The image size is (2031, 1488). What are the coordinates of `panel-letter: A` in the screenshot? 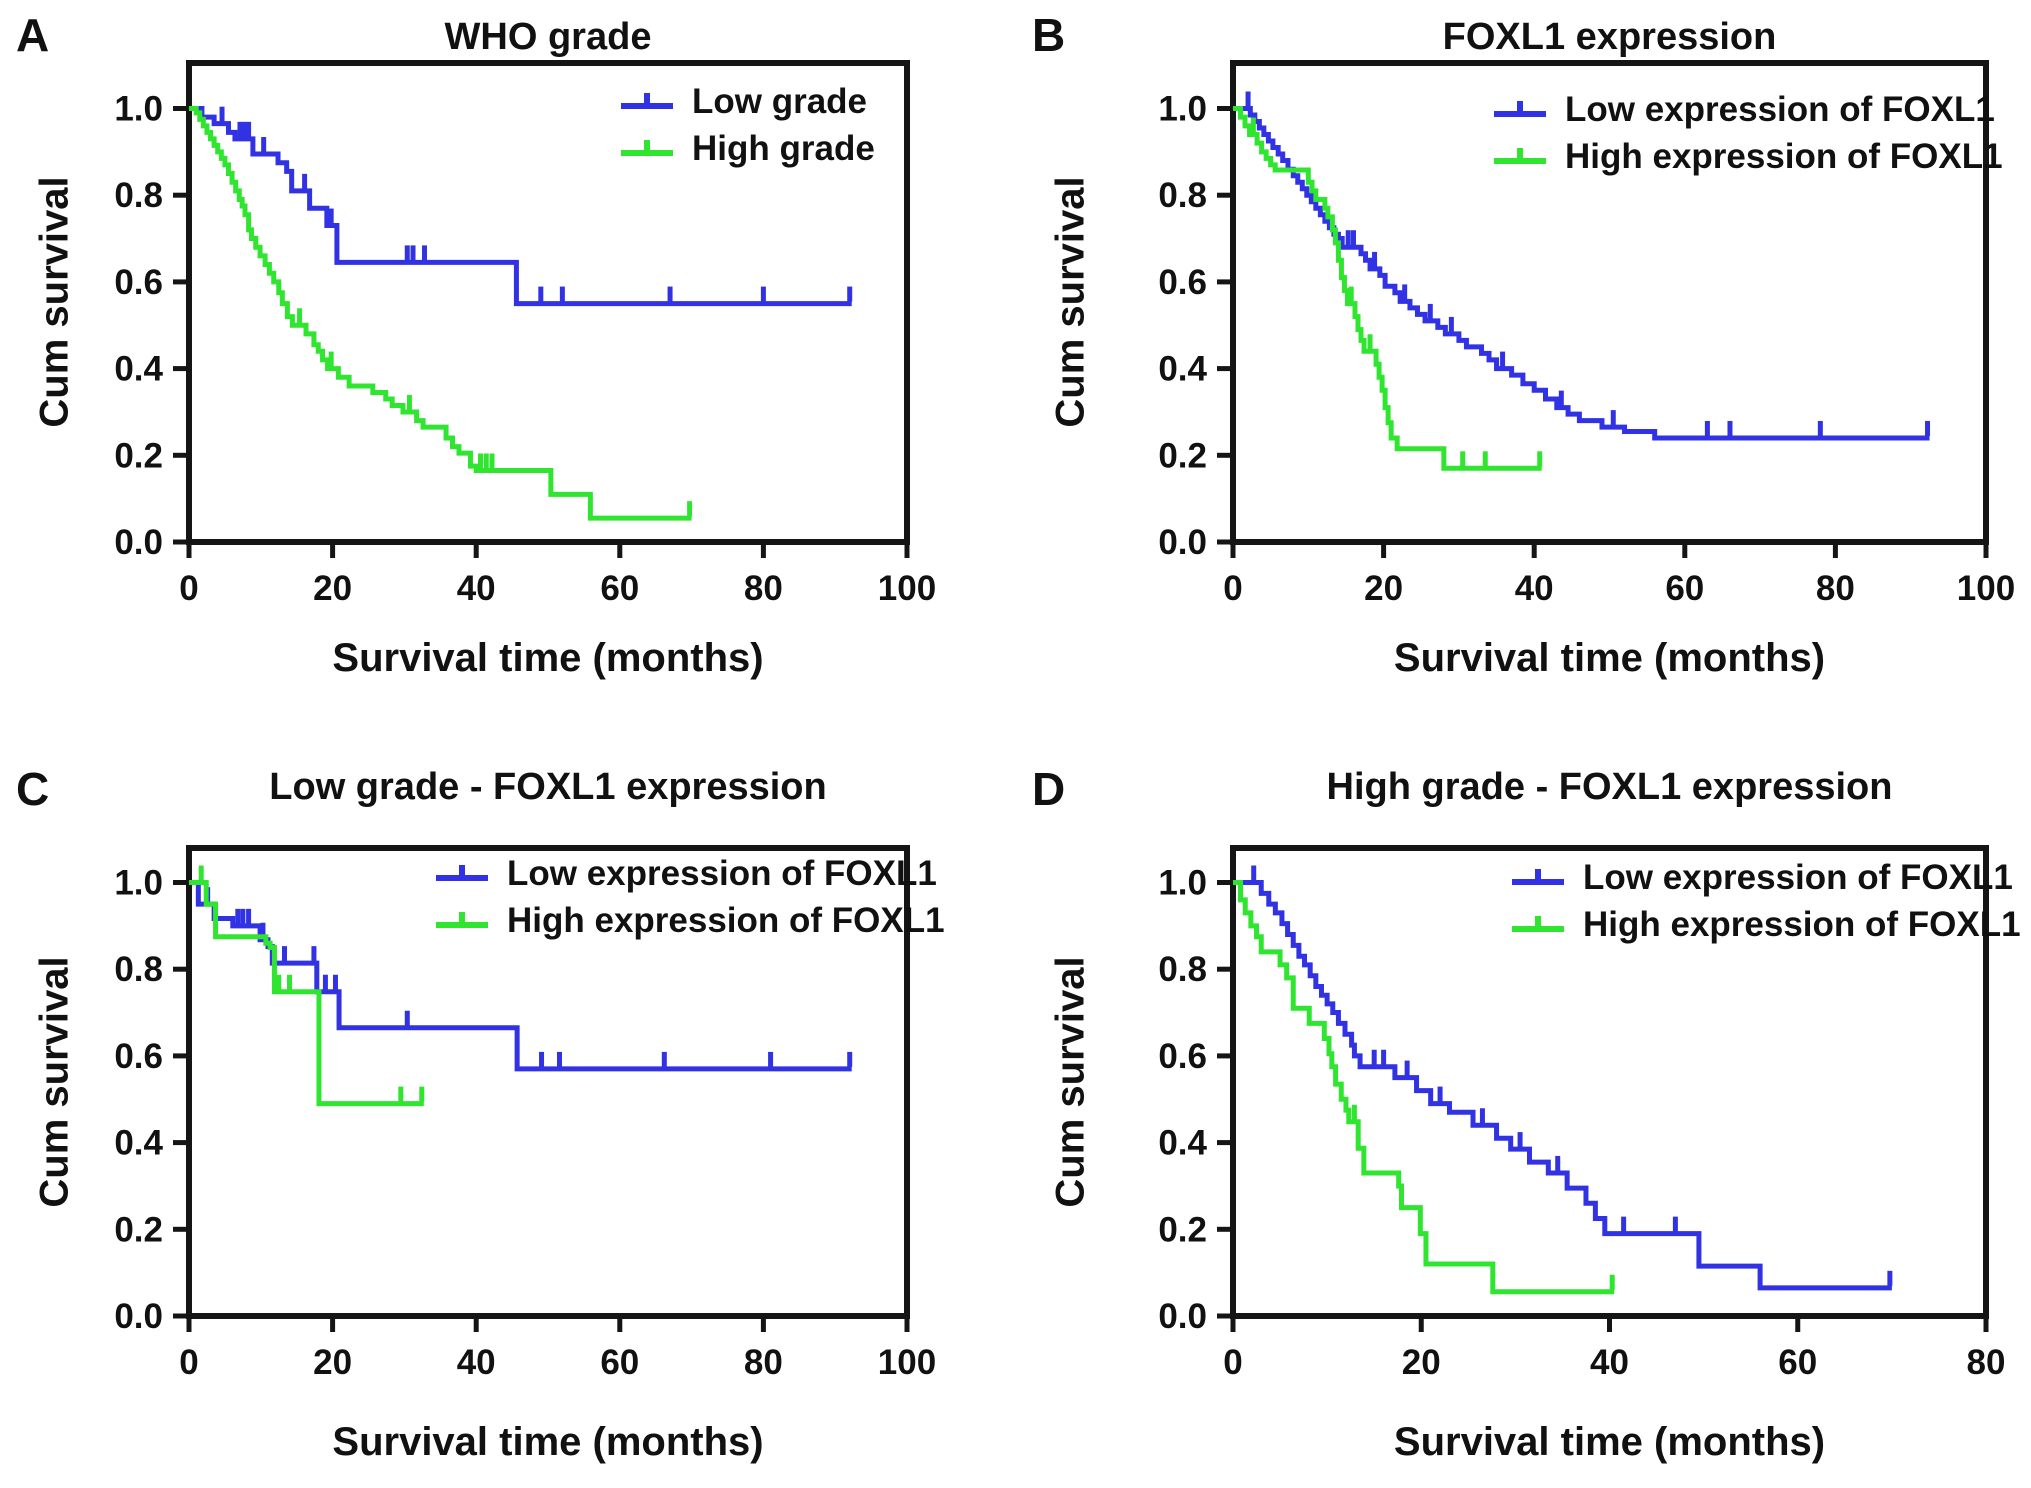 It's located at (33, 35).